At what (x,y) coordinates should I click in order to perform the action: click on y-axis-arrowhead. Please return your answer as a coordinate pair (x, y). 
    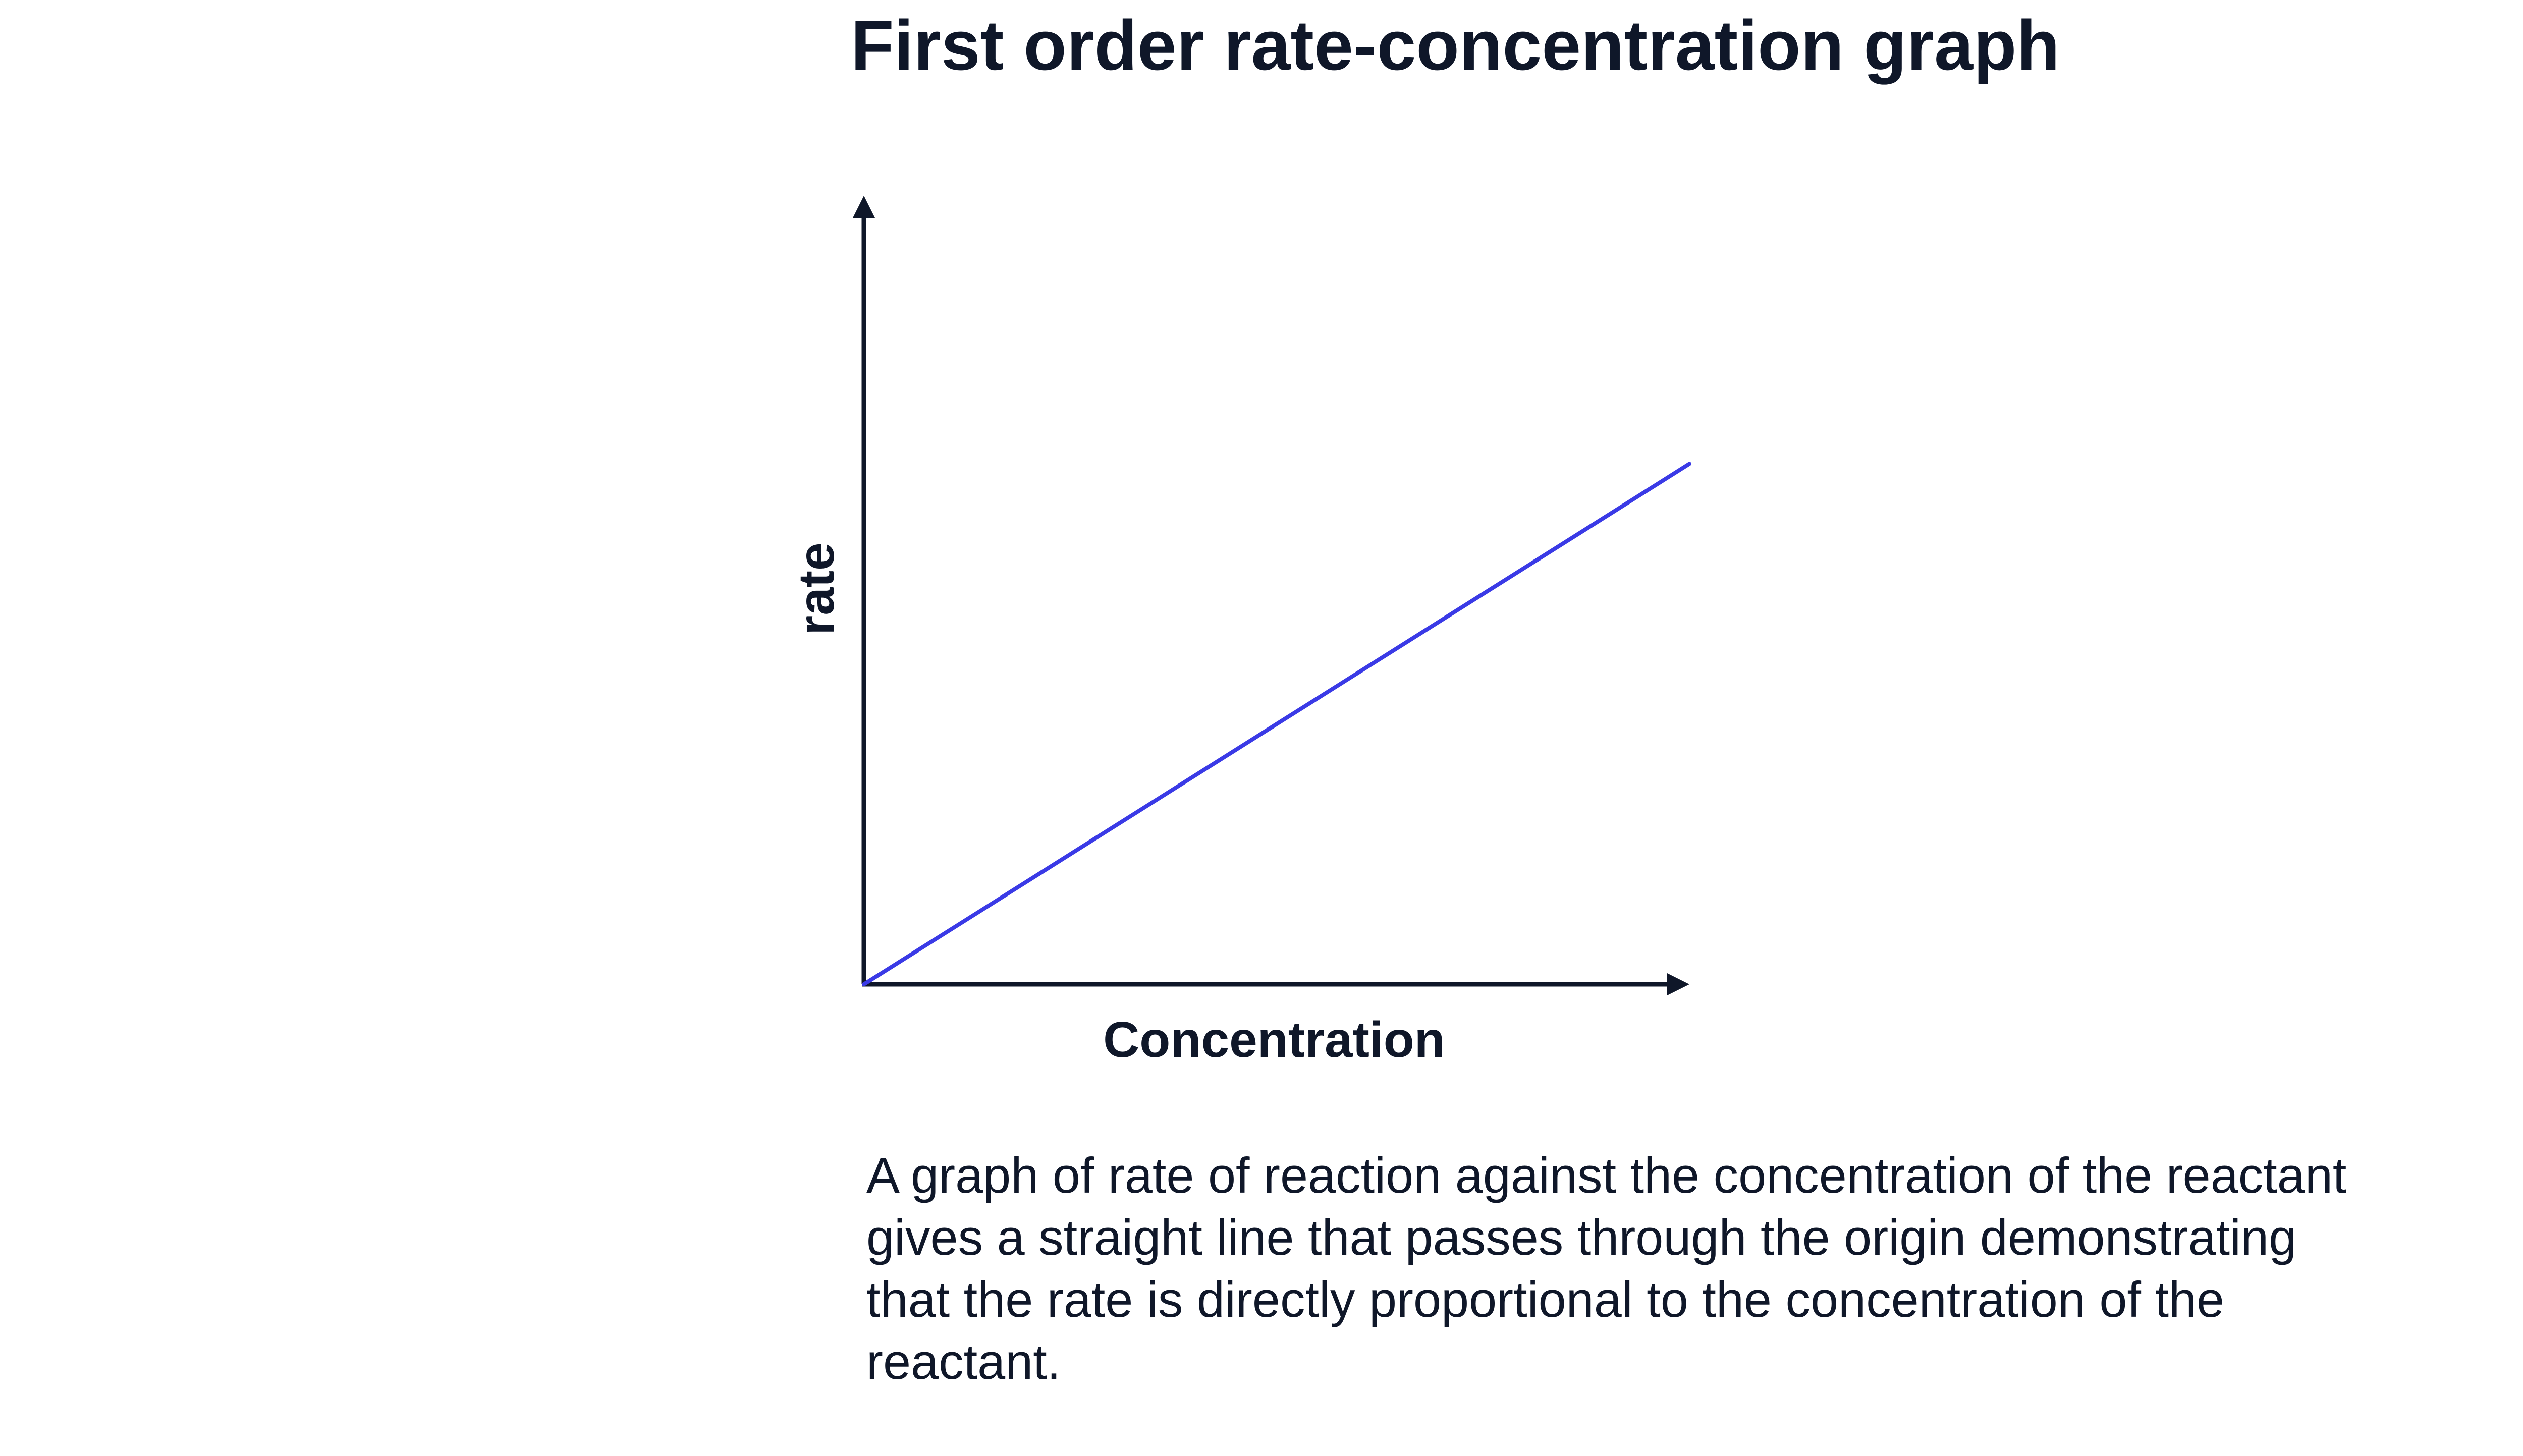
    Looking at the image, I should click on (864, 207).